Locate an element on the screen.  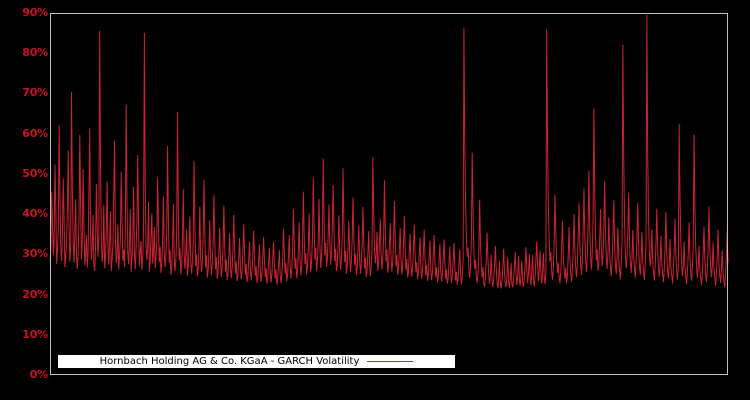
y-axis-tick-label: 90% is located at coordinates (35, 12).